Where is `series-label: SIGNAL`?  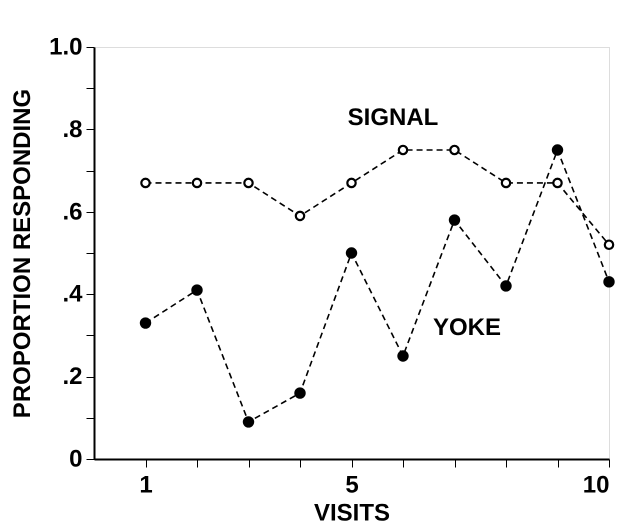 series-label: SIGNAL is located at coordinates (393, 117).